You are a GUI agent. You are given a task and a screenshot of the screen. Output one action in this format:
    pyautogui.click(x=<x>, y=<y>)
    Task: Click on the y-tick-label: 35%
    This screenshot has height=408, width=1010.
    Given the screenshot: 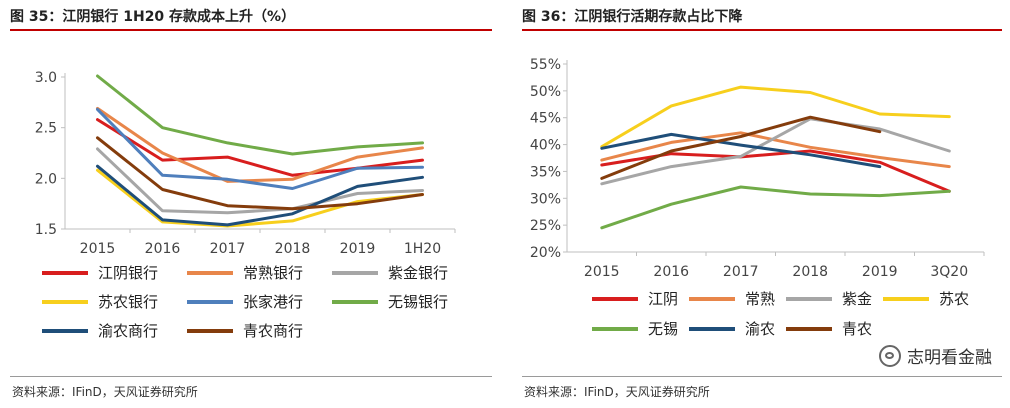 What is the action you would take?
    pyautogui.click(x=545, y=172)
    